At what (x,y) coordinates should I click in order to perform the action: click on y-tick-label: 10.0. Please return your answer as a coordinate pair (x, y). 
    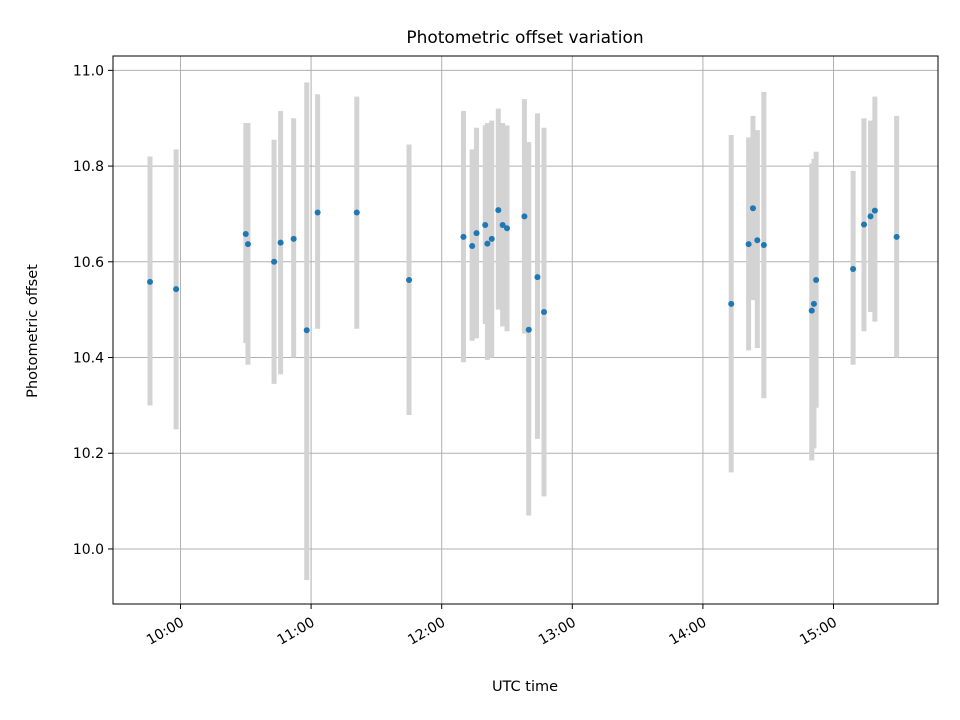
    Looking at the image, I should click on (88, 550).